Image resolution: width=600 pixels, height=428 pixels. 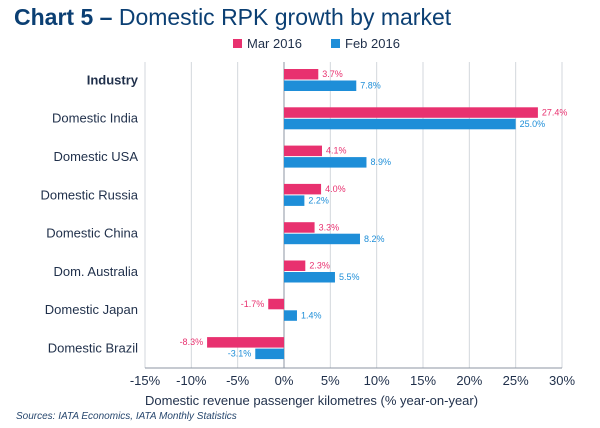 What do you see at coordinates (238, 380) in the screenshot?
I see `x-tick-label: -5%` at bounding box center [238, 380].